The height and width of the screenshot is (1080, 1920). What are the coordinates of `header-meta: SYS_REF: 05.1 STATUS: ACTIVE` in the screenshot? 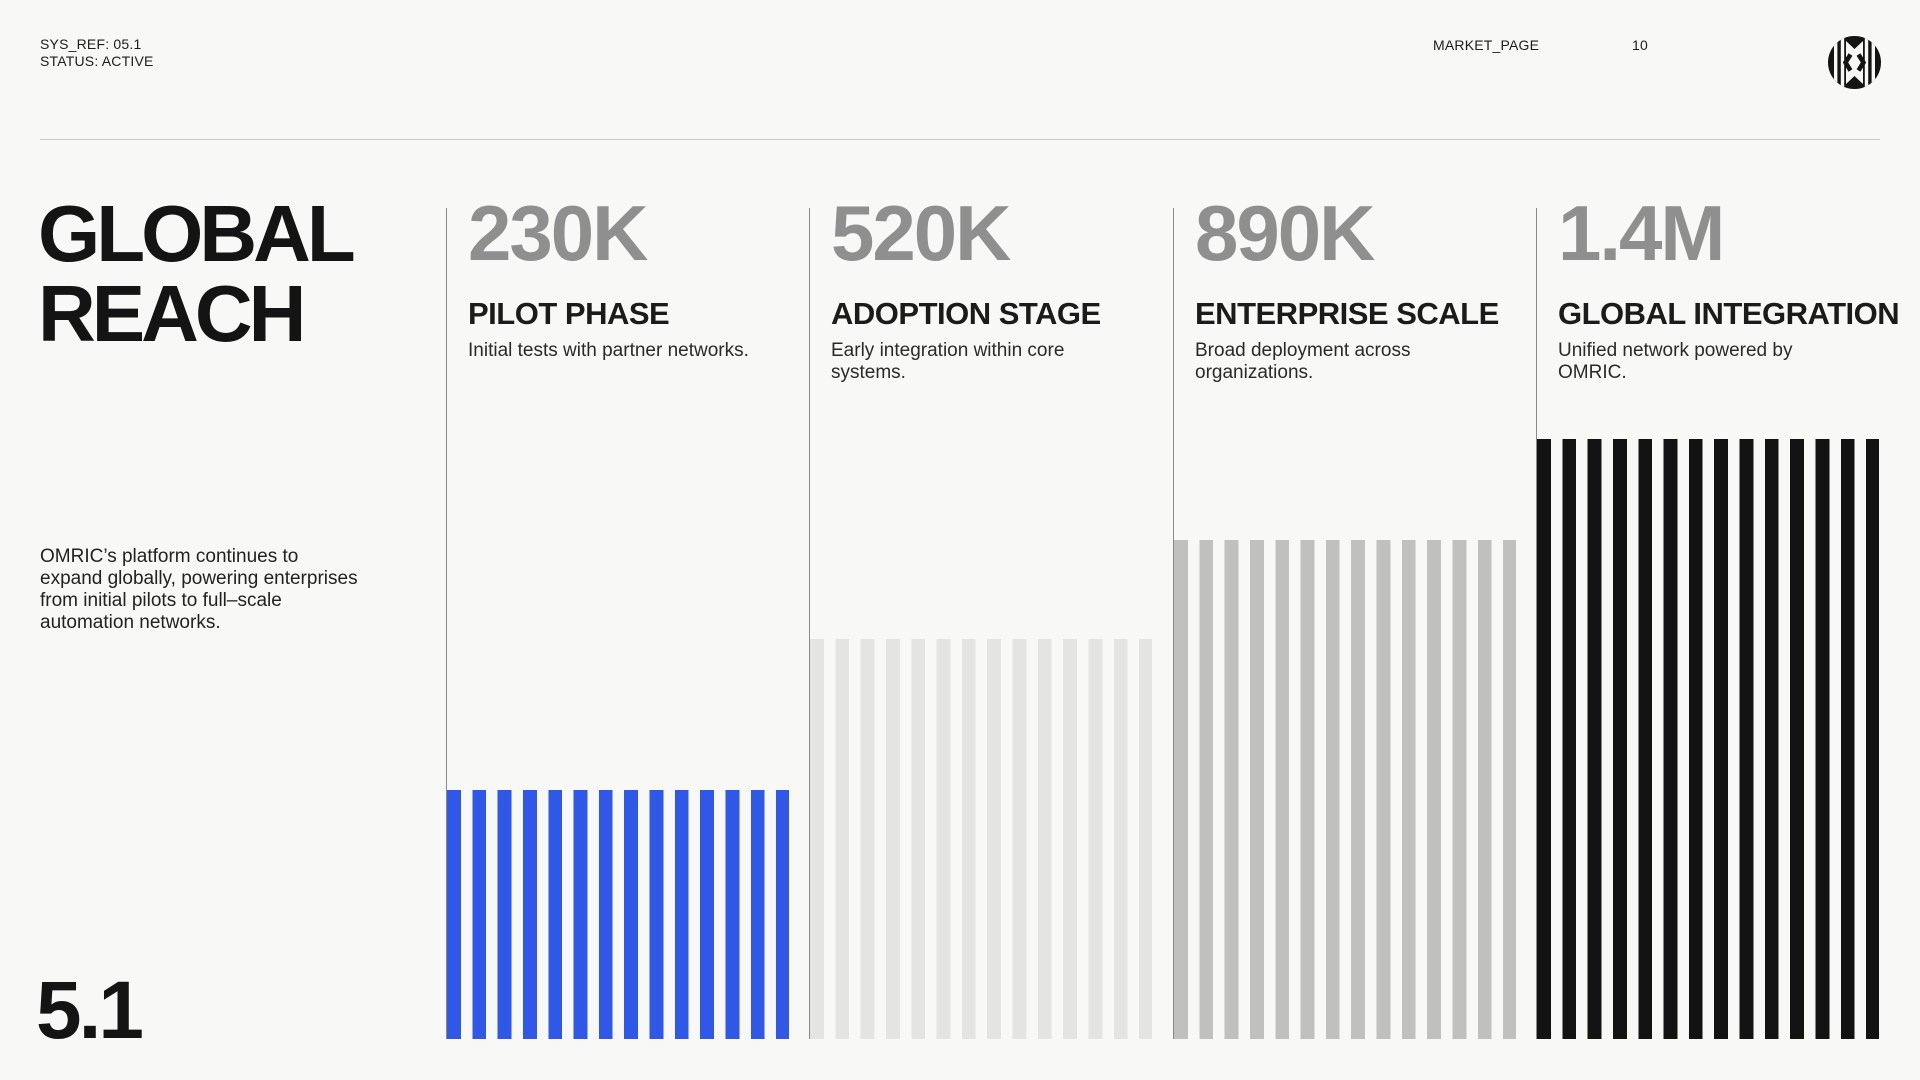 It's located at (97, 53).